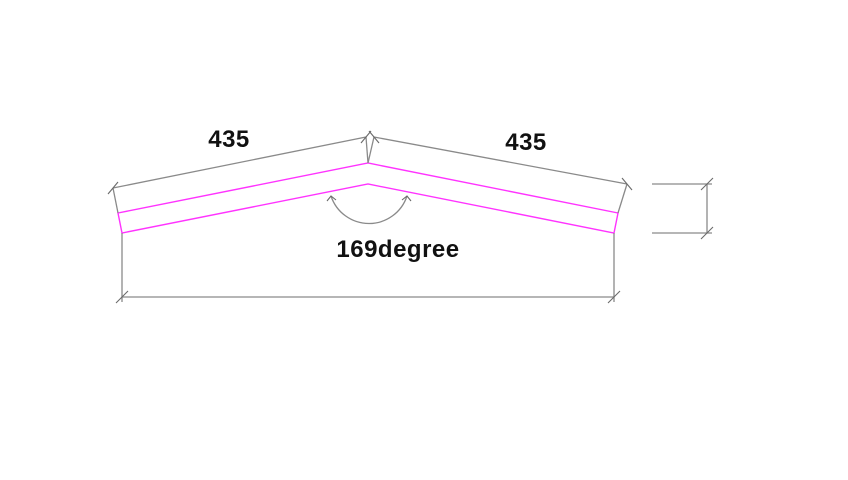 This screenshot has height=480, width=848. Describe the element at coordinates (374, 137) in the screenshot. I see `right-dimension-tick-start` at that location.